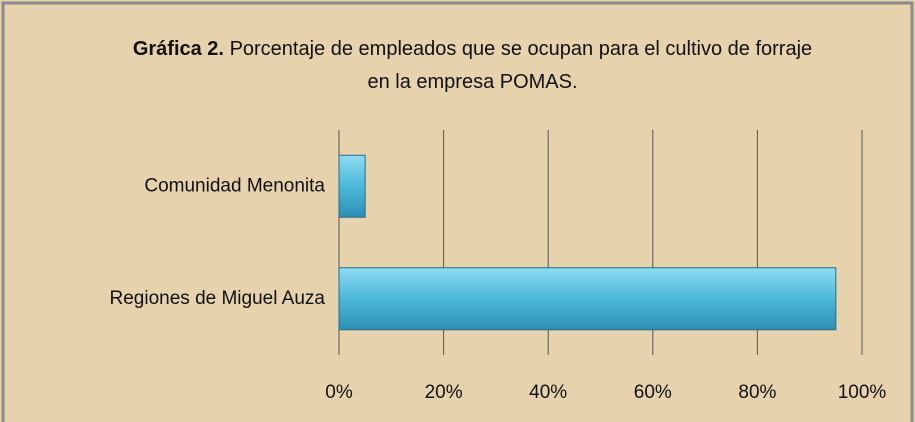 This screenshot has height=422, width=915. Describe the element at coordinates (862, 392) in the screenshot. I see `x-tick-label: 100%` at that location.